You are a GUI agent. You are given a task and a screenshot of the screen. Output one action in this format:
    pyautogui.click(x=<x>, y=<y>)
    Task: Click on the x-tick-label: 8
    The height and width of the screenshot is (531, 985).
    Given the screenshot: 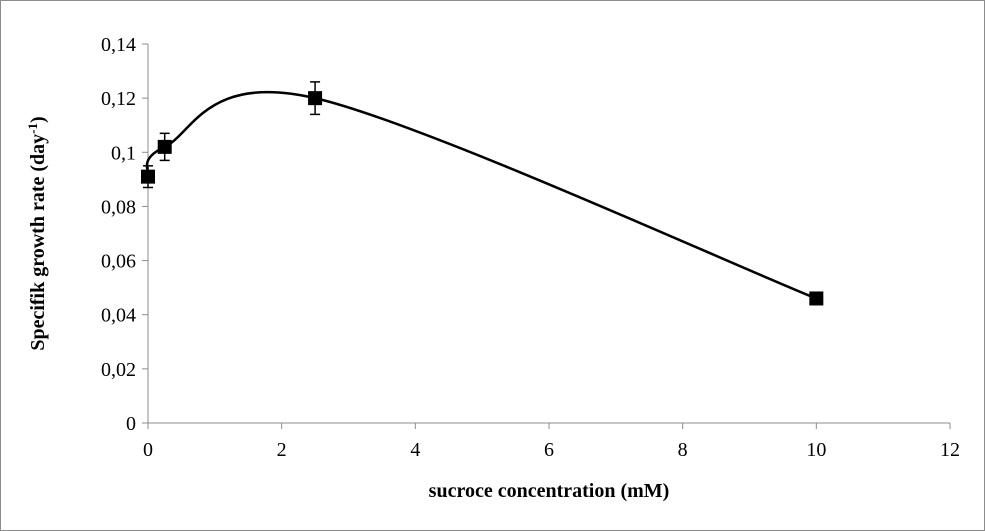 What is the action you would take?
    pyautogui.click(x=683, y=450)
    